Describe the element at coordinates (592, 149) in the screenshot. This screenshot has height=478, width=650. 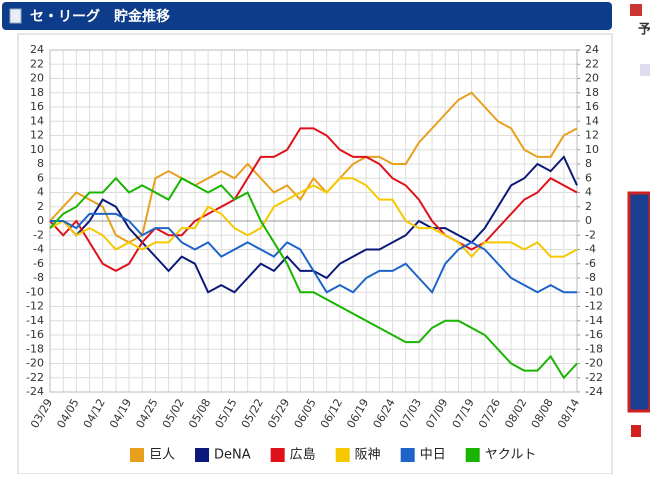
I see `y2-tick-label: 10` at that location.